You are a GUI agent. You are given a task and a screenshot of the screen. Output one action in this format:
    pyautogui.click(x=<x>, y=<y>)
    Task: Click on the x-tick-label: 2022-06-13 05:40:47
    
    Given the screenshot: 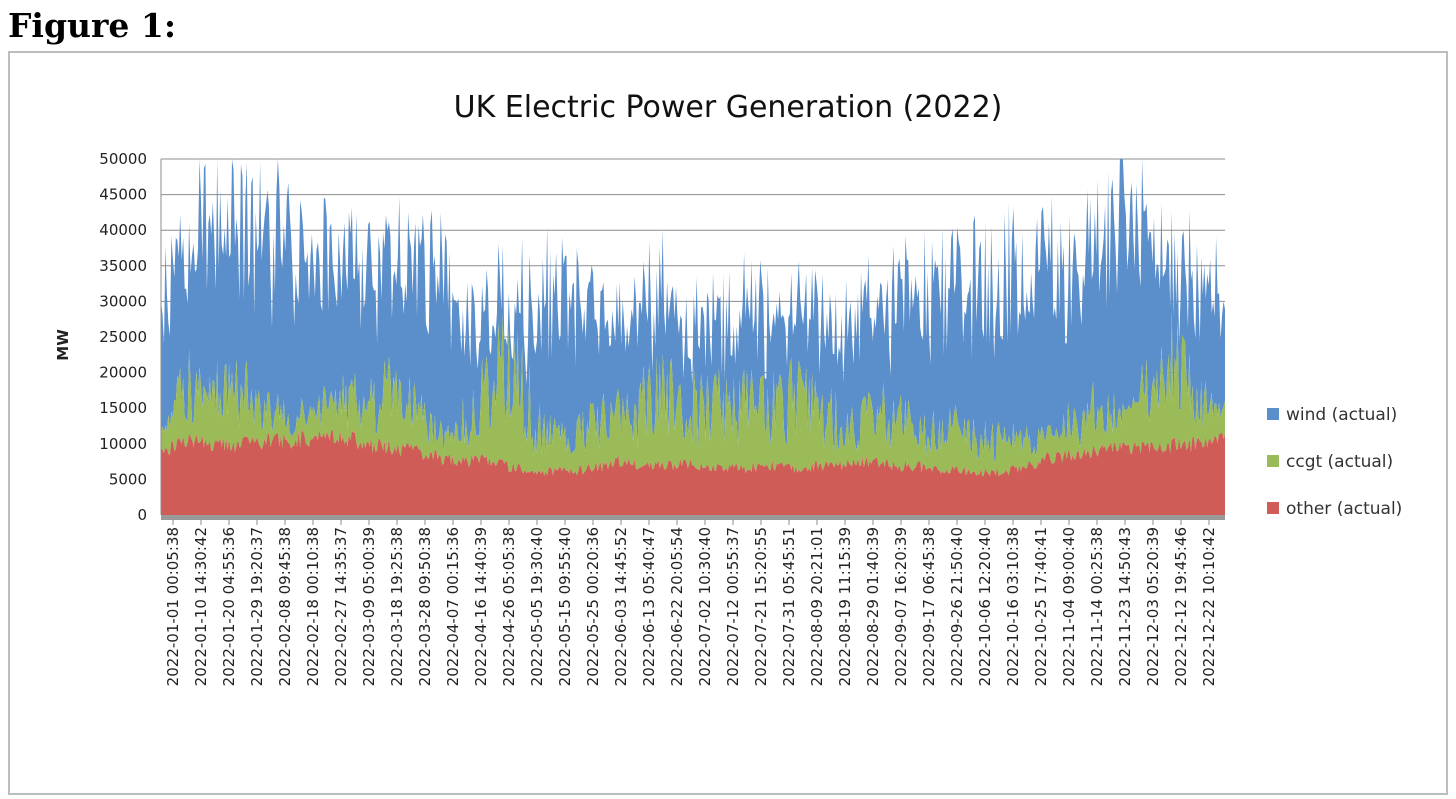 What is the action you would take?
    pyautogui.click(x=649, y=606)
    